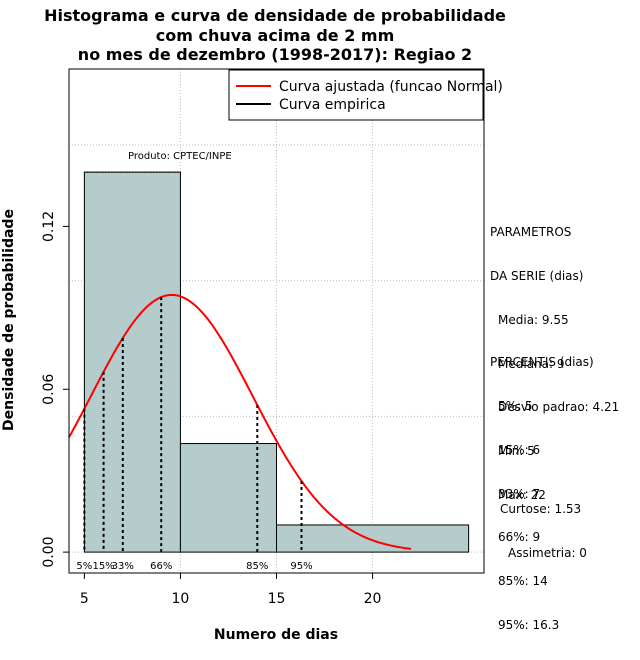  I want to click on percentiles-heading: PERCENTIS (dias), so click(542, 362).